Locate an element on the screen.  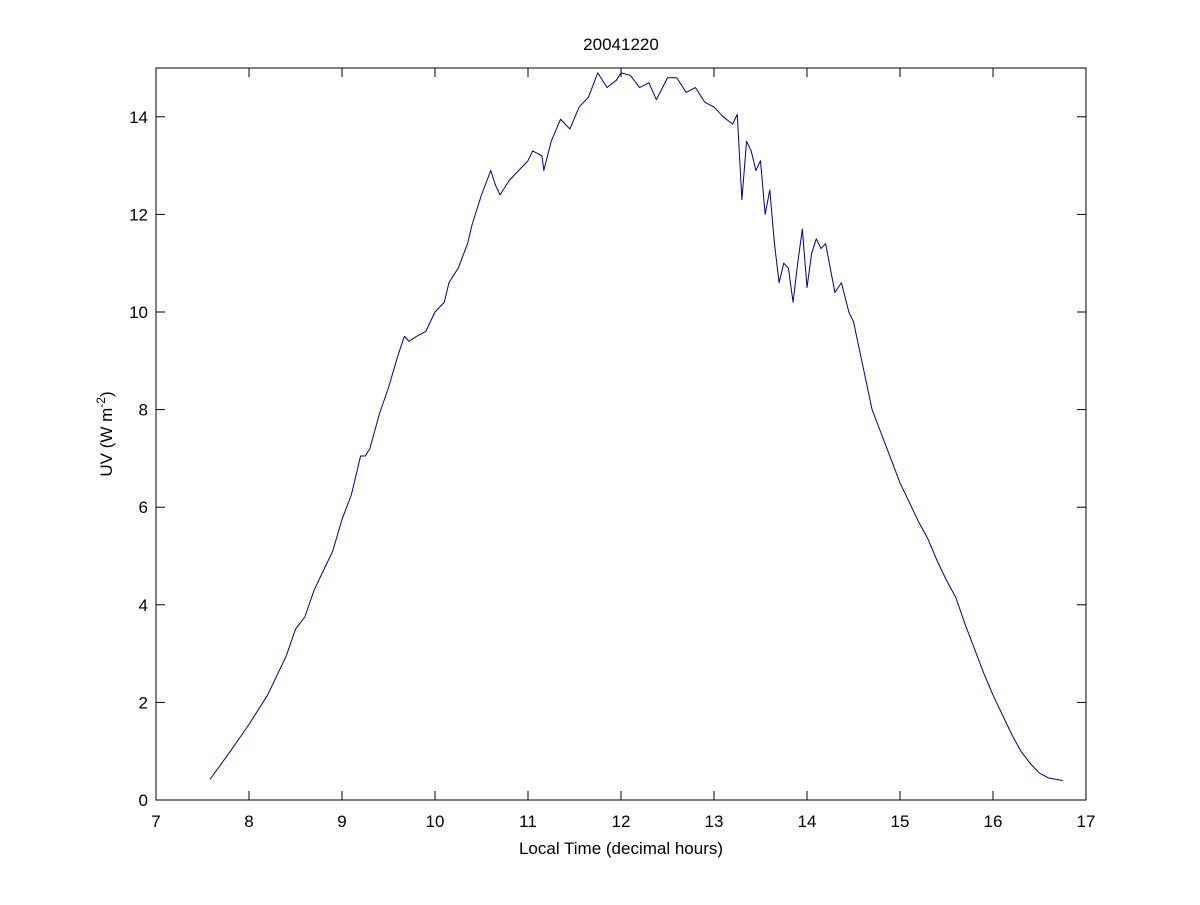
x-tick-label: 12 is located at coordinates (621, 821).